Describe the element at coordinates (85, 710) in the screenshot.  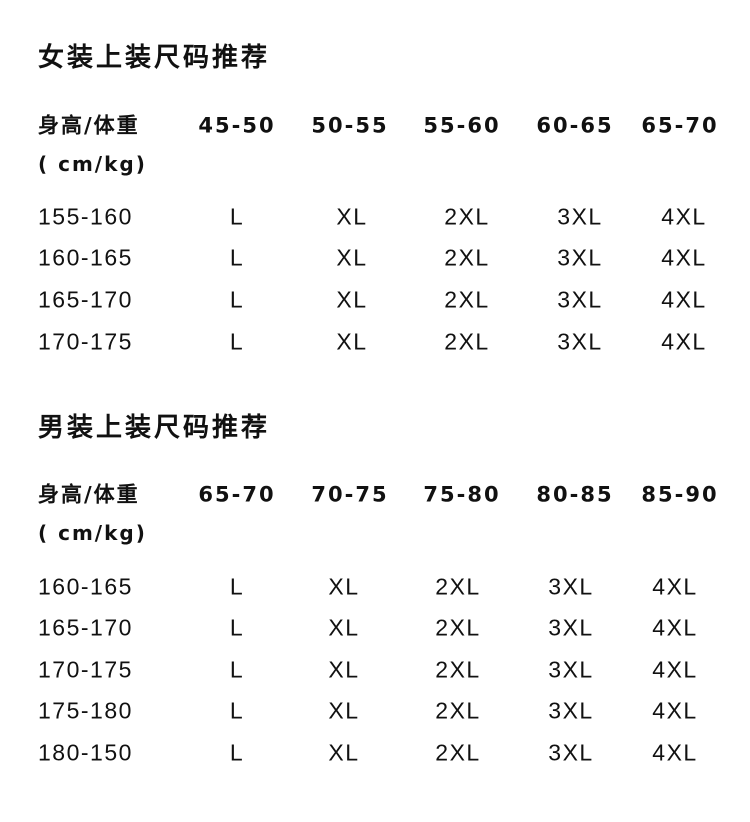
I see `height-row-label: 175-180` at that location.